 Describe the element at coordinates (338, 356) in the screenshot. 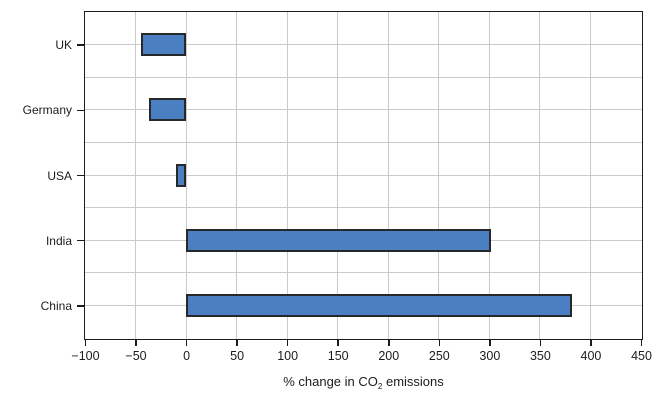

I see `x-tick-label-150: 150` at that location.